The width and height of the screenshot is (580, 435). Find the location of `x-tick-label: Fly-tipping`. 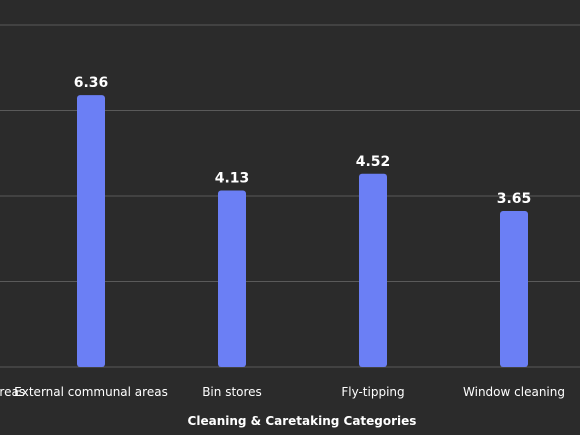

x-tick-label: Fly-tipping is located at coordinates (372, 392).